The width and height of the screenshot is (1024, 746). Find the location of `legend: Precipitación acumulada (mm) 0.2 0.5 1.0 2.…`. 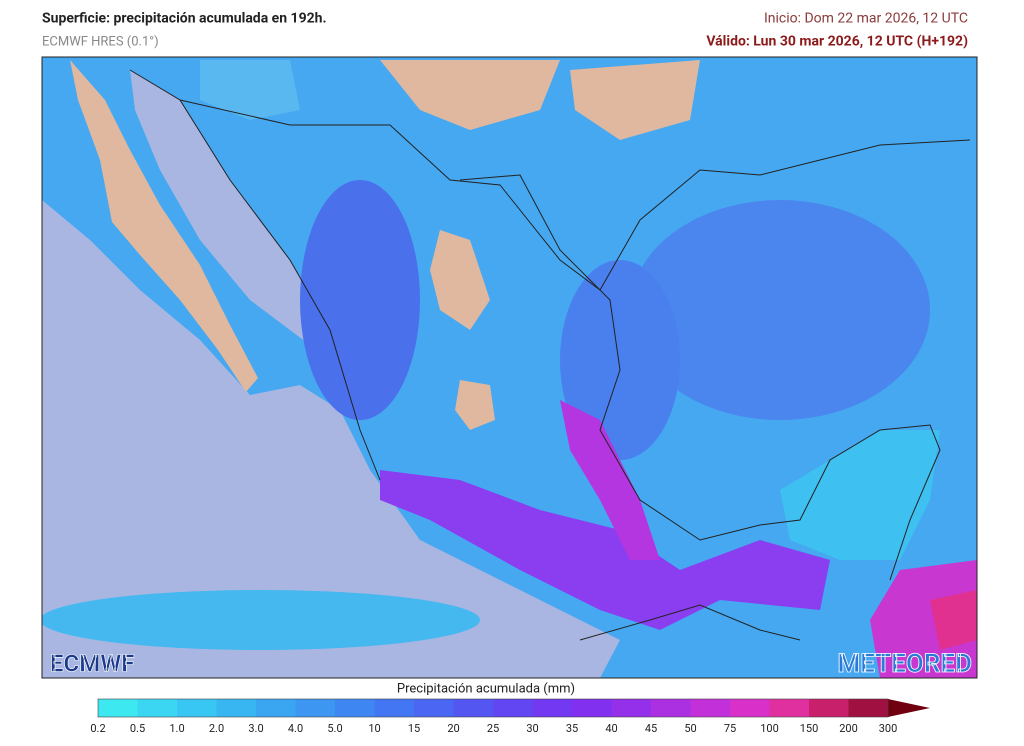

legend: Precipitación acumulada (mm) 0.2 0.5 1.0 2.… is located at coordinates (510, 708).